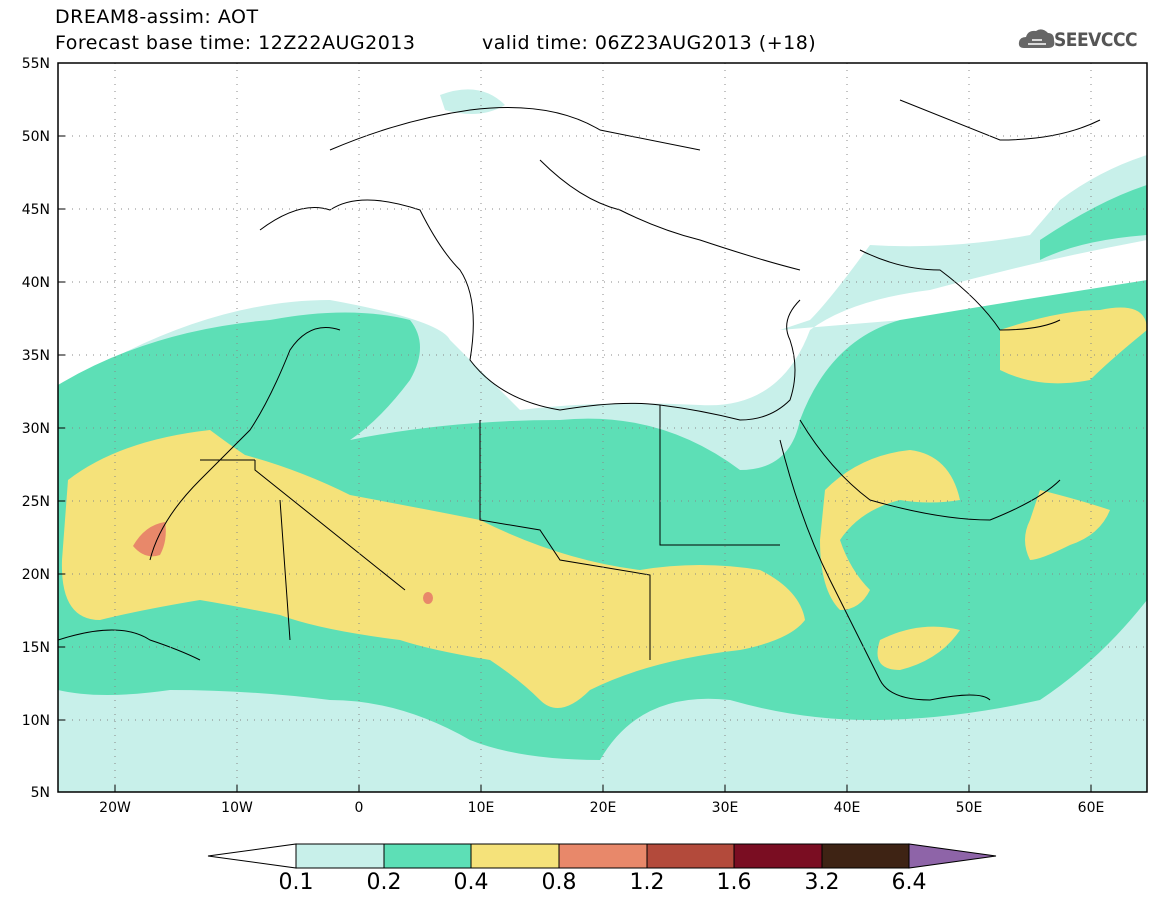  What do you see at coordinates (36, 137) in the screenshot?
I see `lat-label: 50N` at bounding box center [36, 137].